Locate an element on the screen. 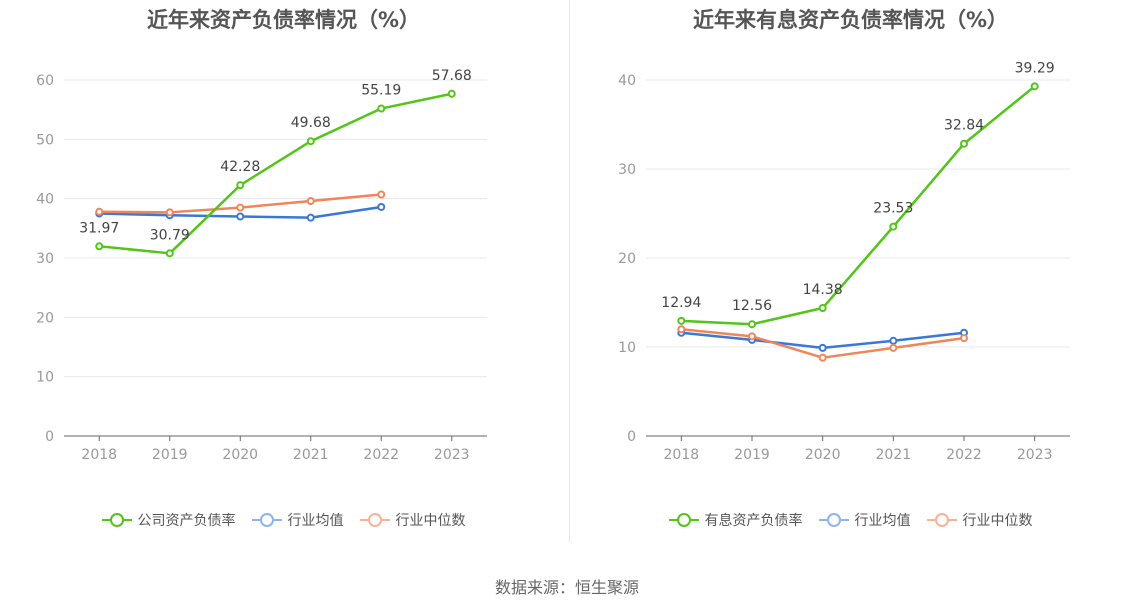 Image resolution: width=1134 pixels, height=612 pixels. legend-item-company: 公司资产负债率 is located at coordinates (168, 520).